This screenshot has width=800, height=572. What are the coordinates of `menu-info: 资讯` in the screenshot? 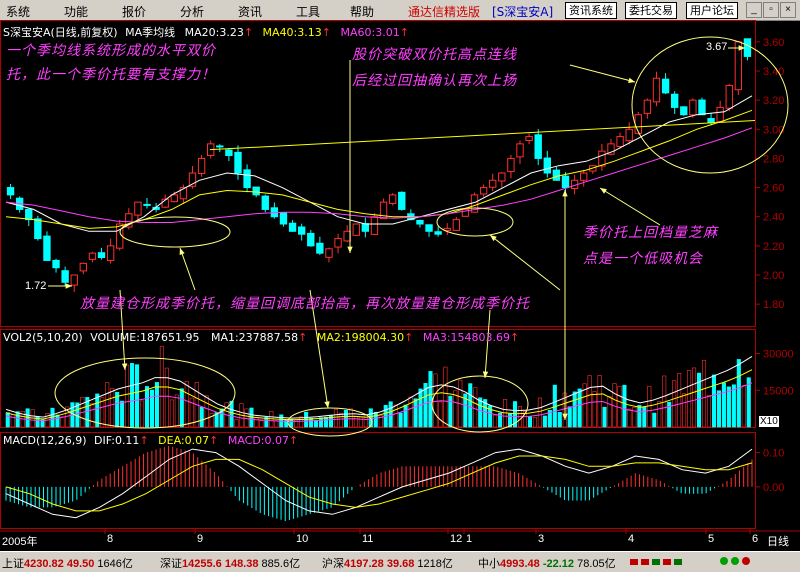 It's located at (250, 12).